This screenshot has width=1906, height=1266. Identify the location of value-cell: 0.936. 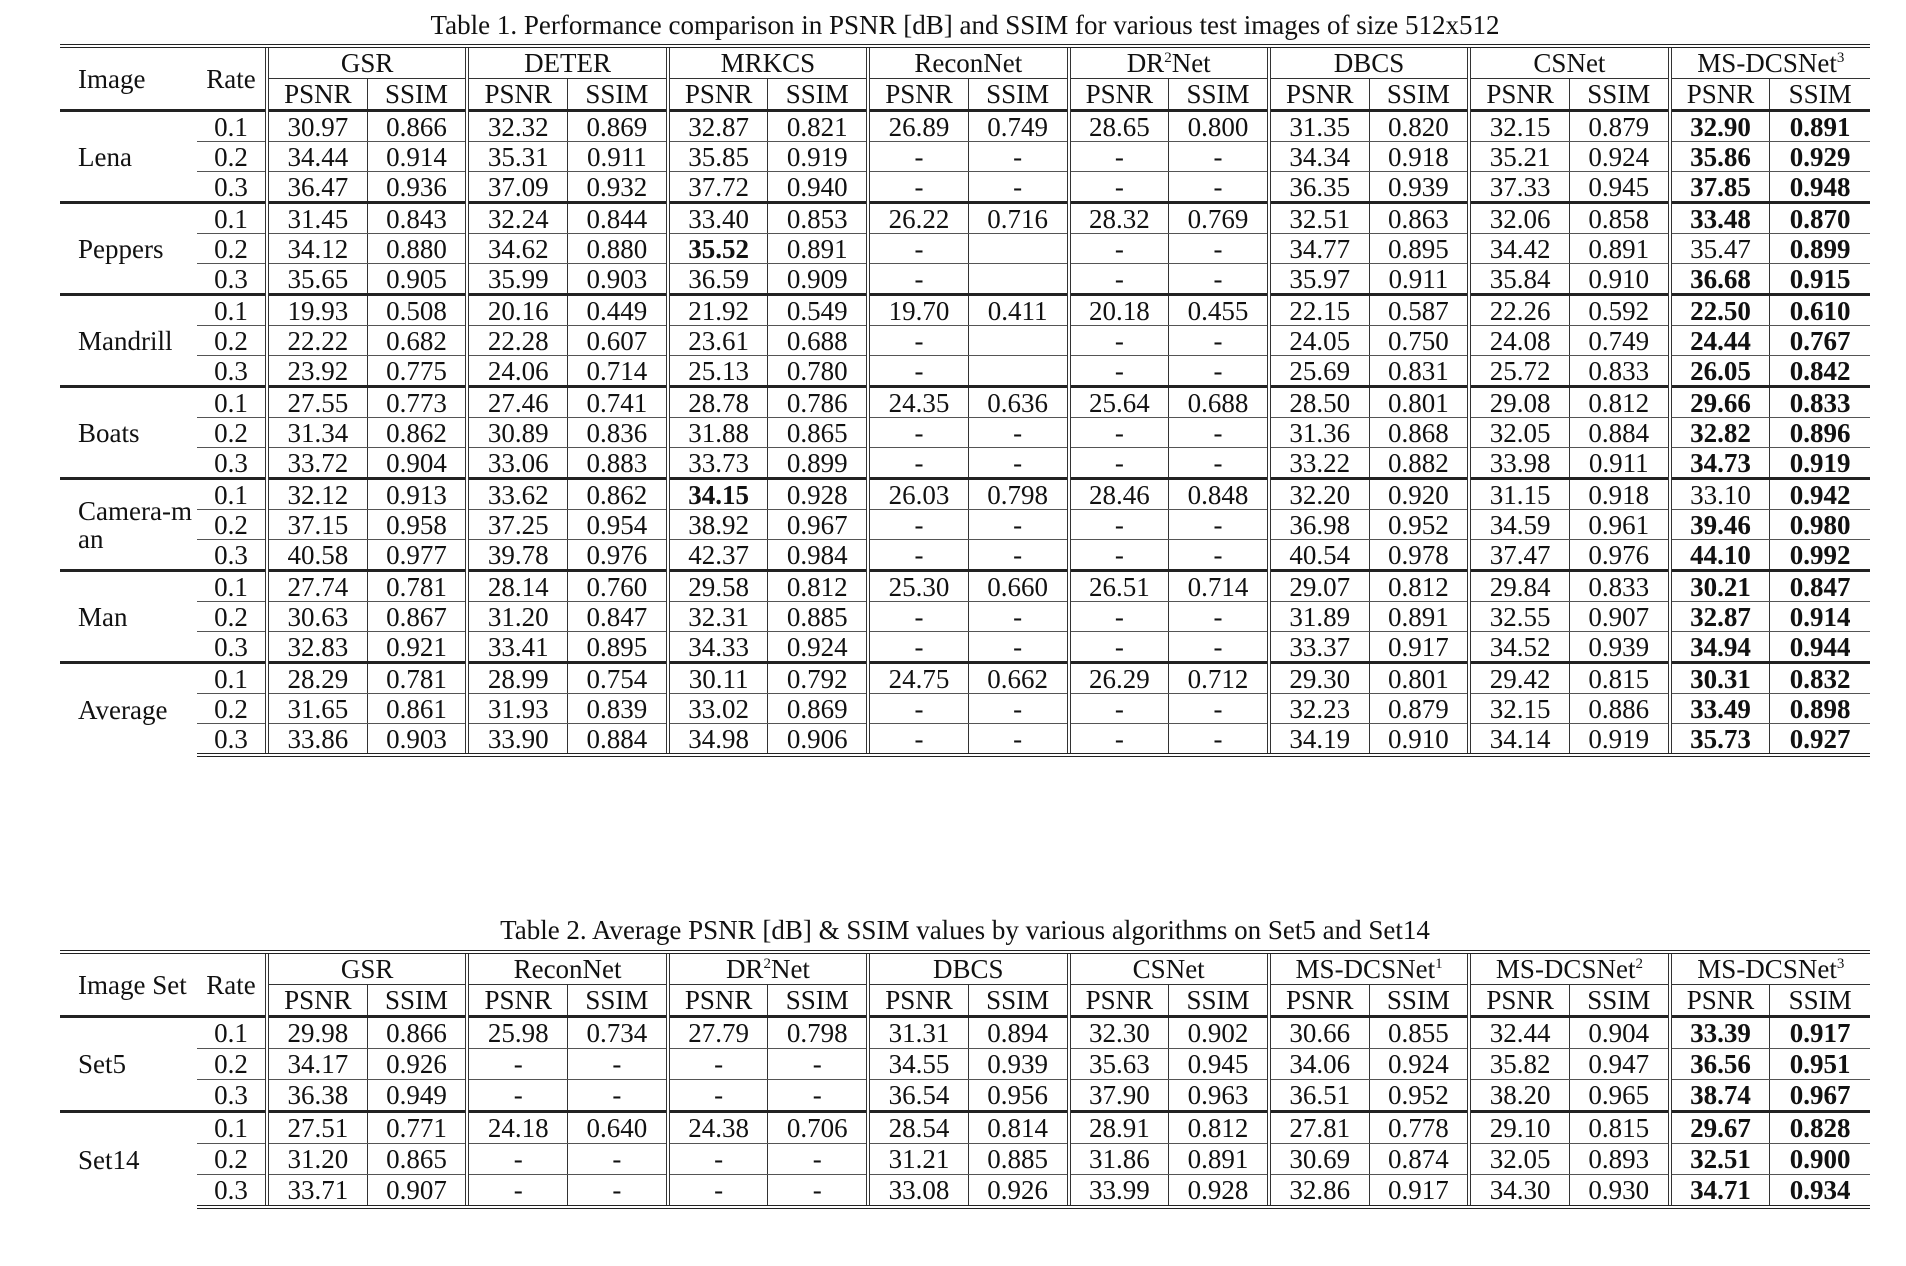
(417, 187).